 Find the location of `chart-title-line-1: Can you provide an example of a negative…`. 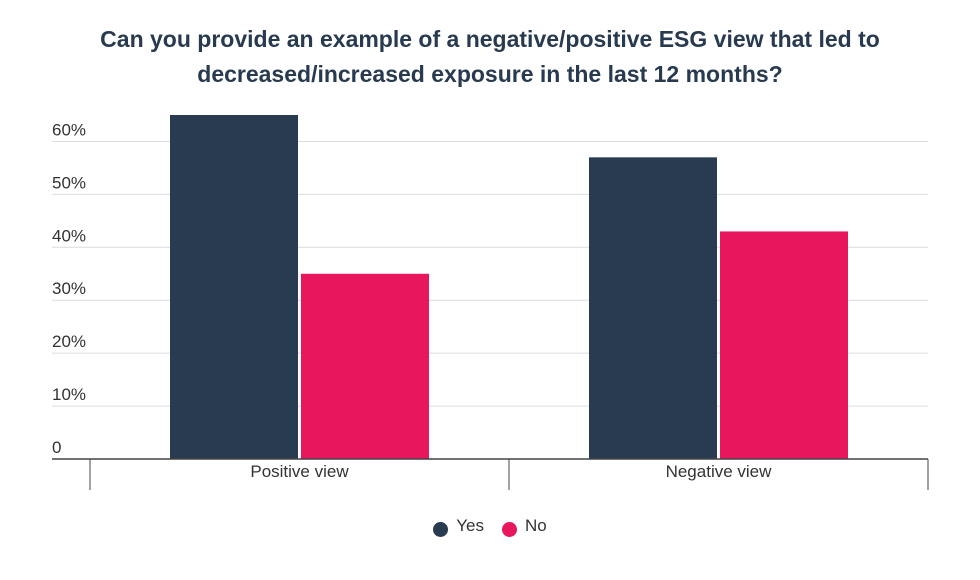

chart-title-line-1: Can you provide an example of a negative… is located at coordinates (490, 39).